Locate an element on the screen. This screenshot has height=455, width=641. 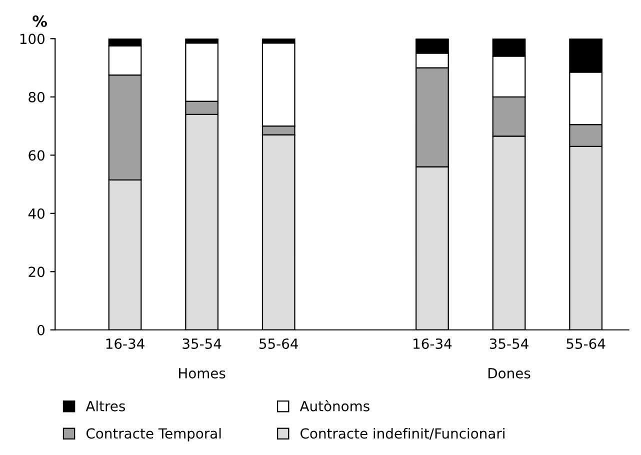
y-axis-title: % is located at coordinates (39, 21).